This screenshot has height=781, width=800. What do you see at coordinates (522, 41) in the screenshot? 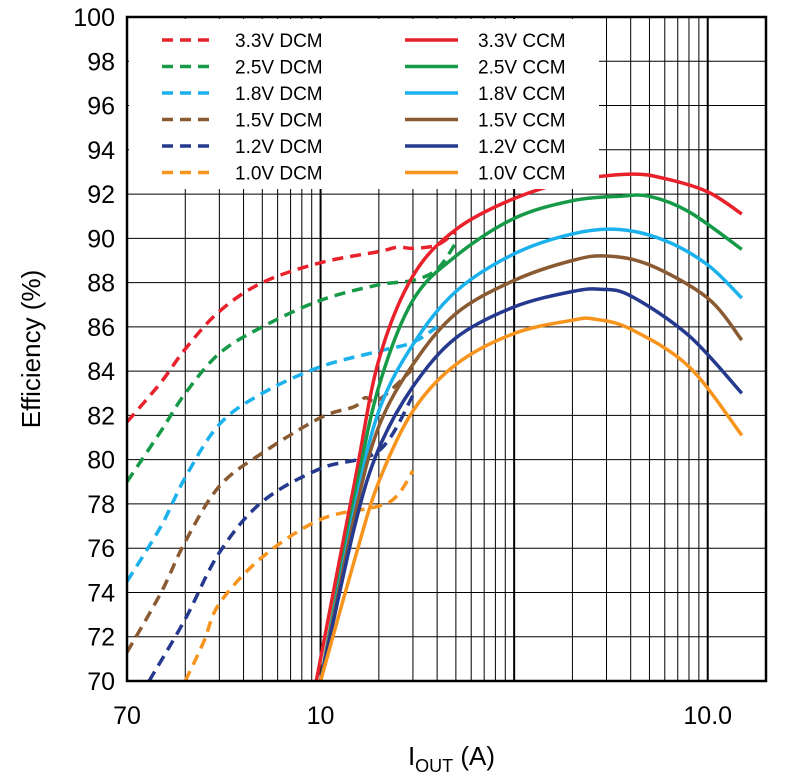
I see `legend-label-3-3v-ccm: 3.3V CCM` at bounding box center [522, 41].